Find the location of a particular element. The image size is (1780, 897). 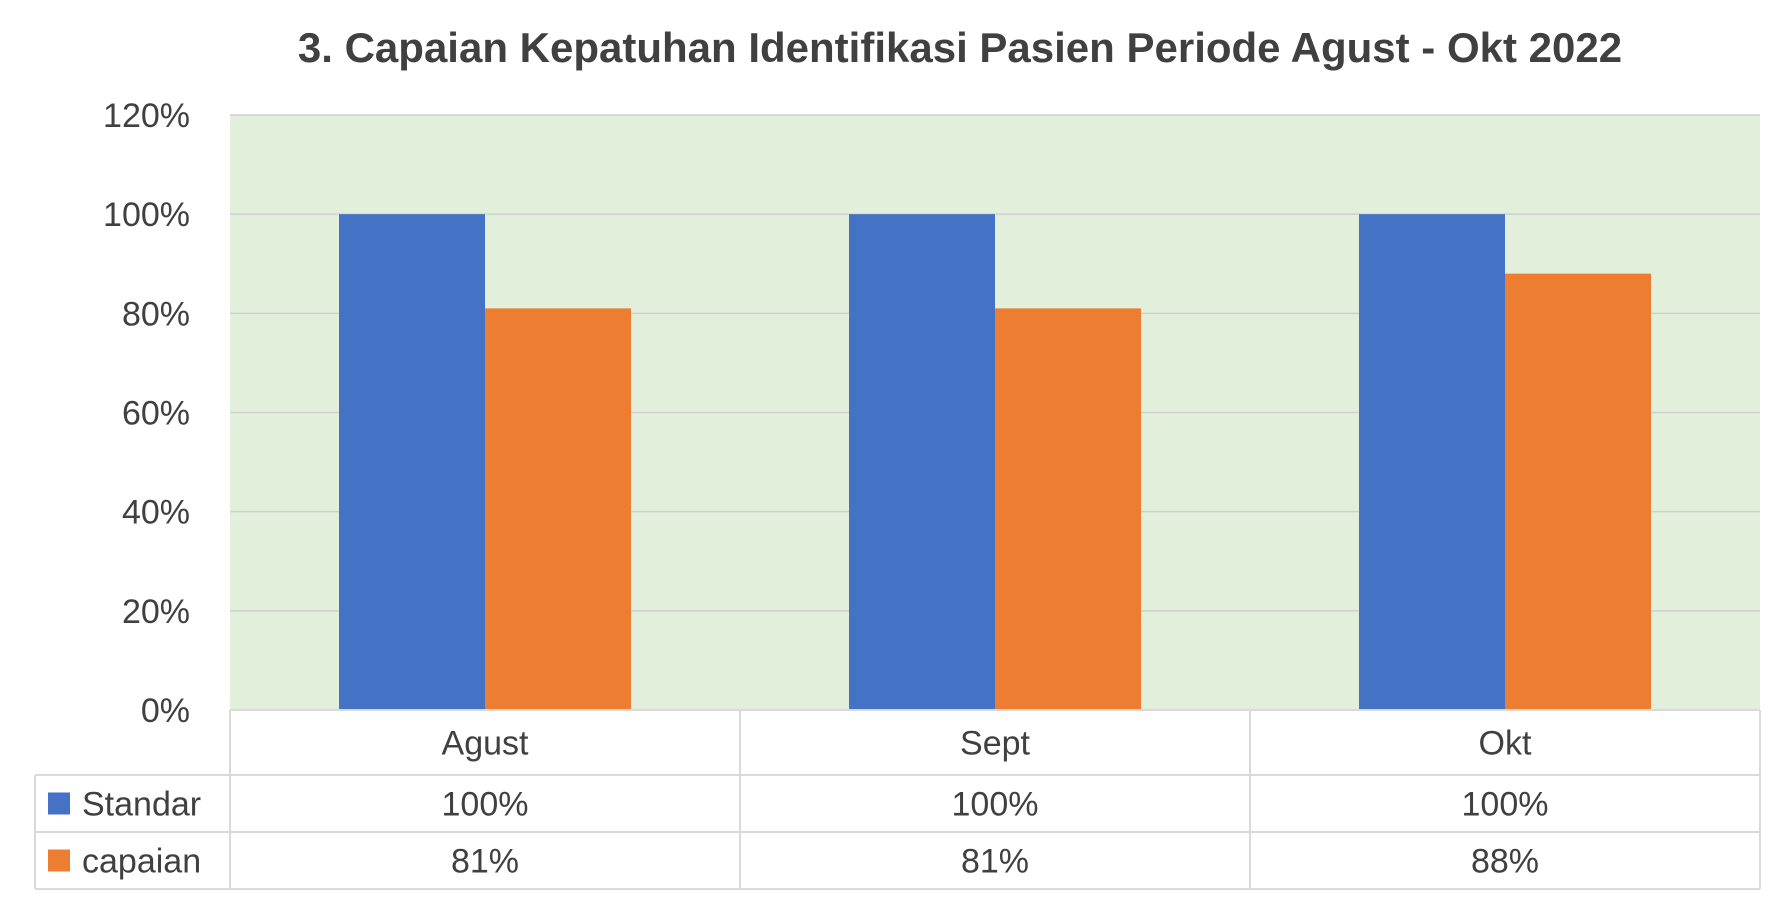

table-cell-capaian-okt: 88% is located at coordinates (1505, 862).